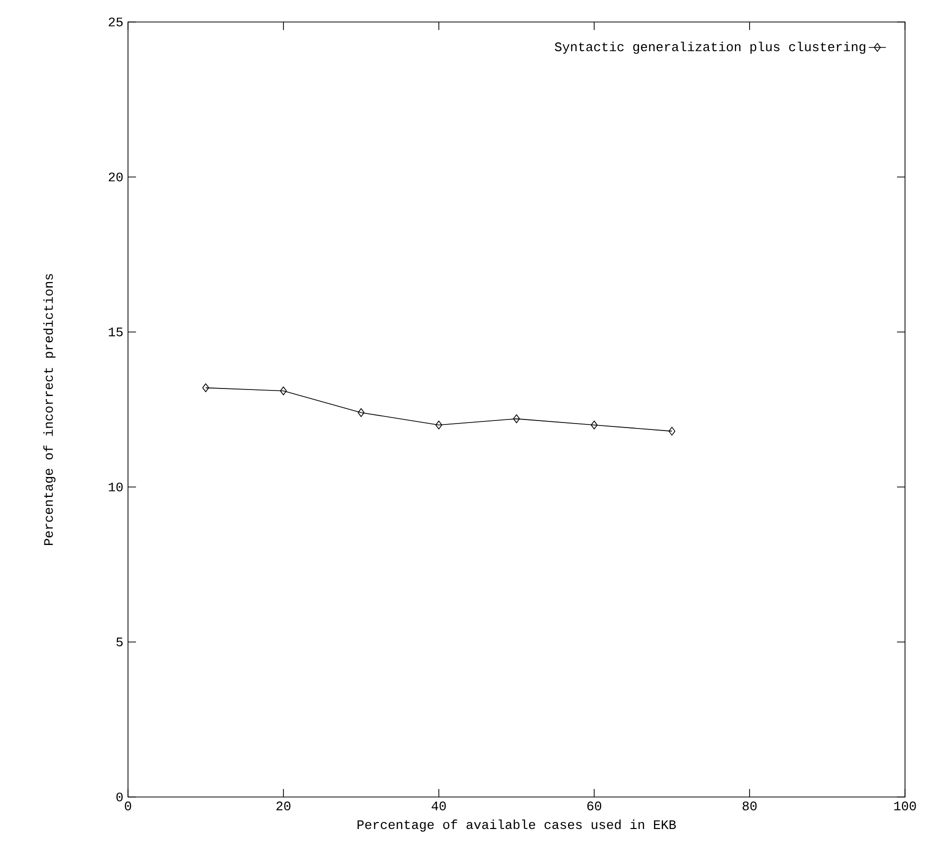 Image resolution: width=925 pixels, height=867 pixels. What do you see at coordinates (115, 177) in the screenshot?
I see `y-tick-label: 20` at bounding box center [115, 177].